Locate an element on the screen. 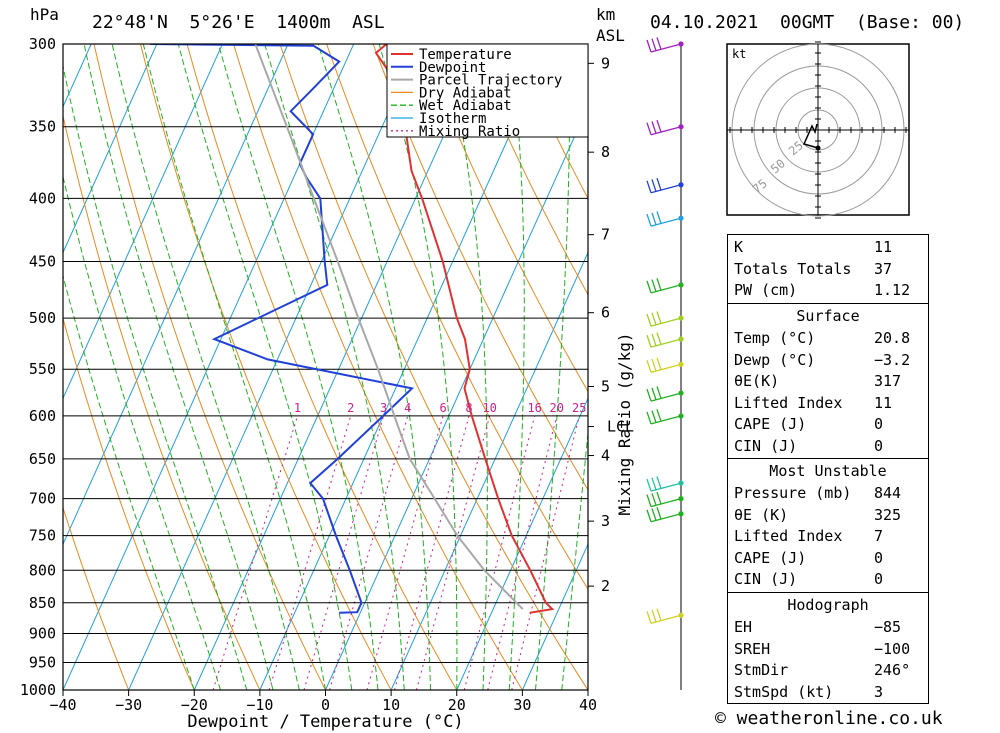  pressure-tick-label: 550 is located at coordinates (42, 369).